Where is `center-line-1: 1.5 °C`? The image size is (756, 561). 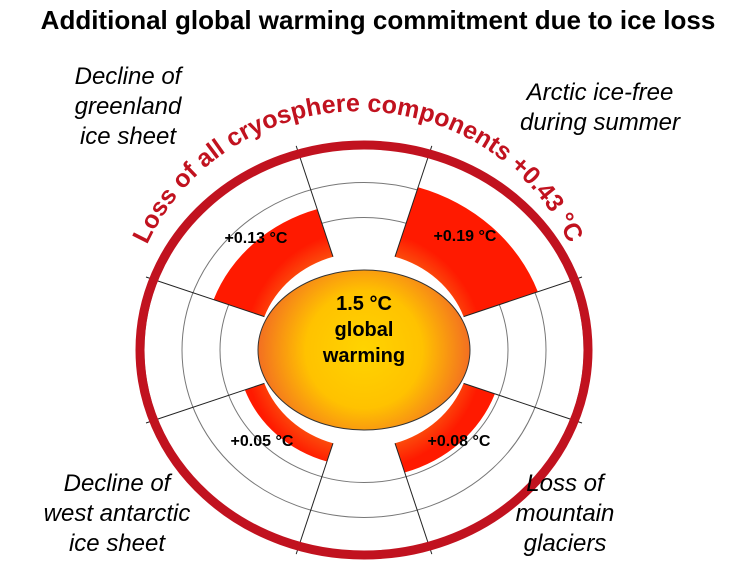
center-line-1: 1.5 °C is located at coordinates (364, 304).